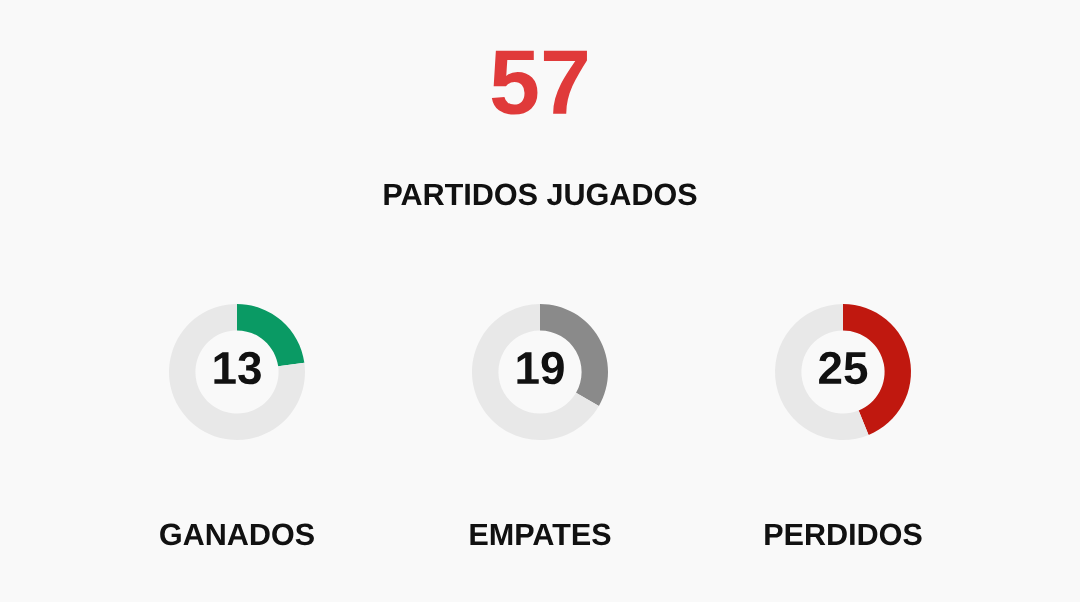 This screenshot has width=1080, height=602. Describe the element at coordinates (843, 368) in the screenshot. I see `data-label: 25` at that location.